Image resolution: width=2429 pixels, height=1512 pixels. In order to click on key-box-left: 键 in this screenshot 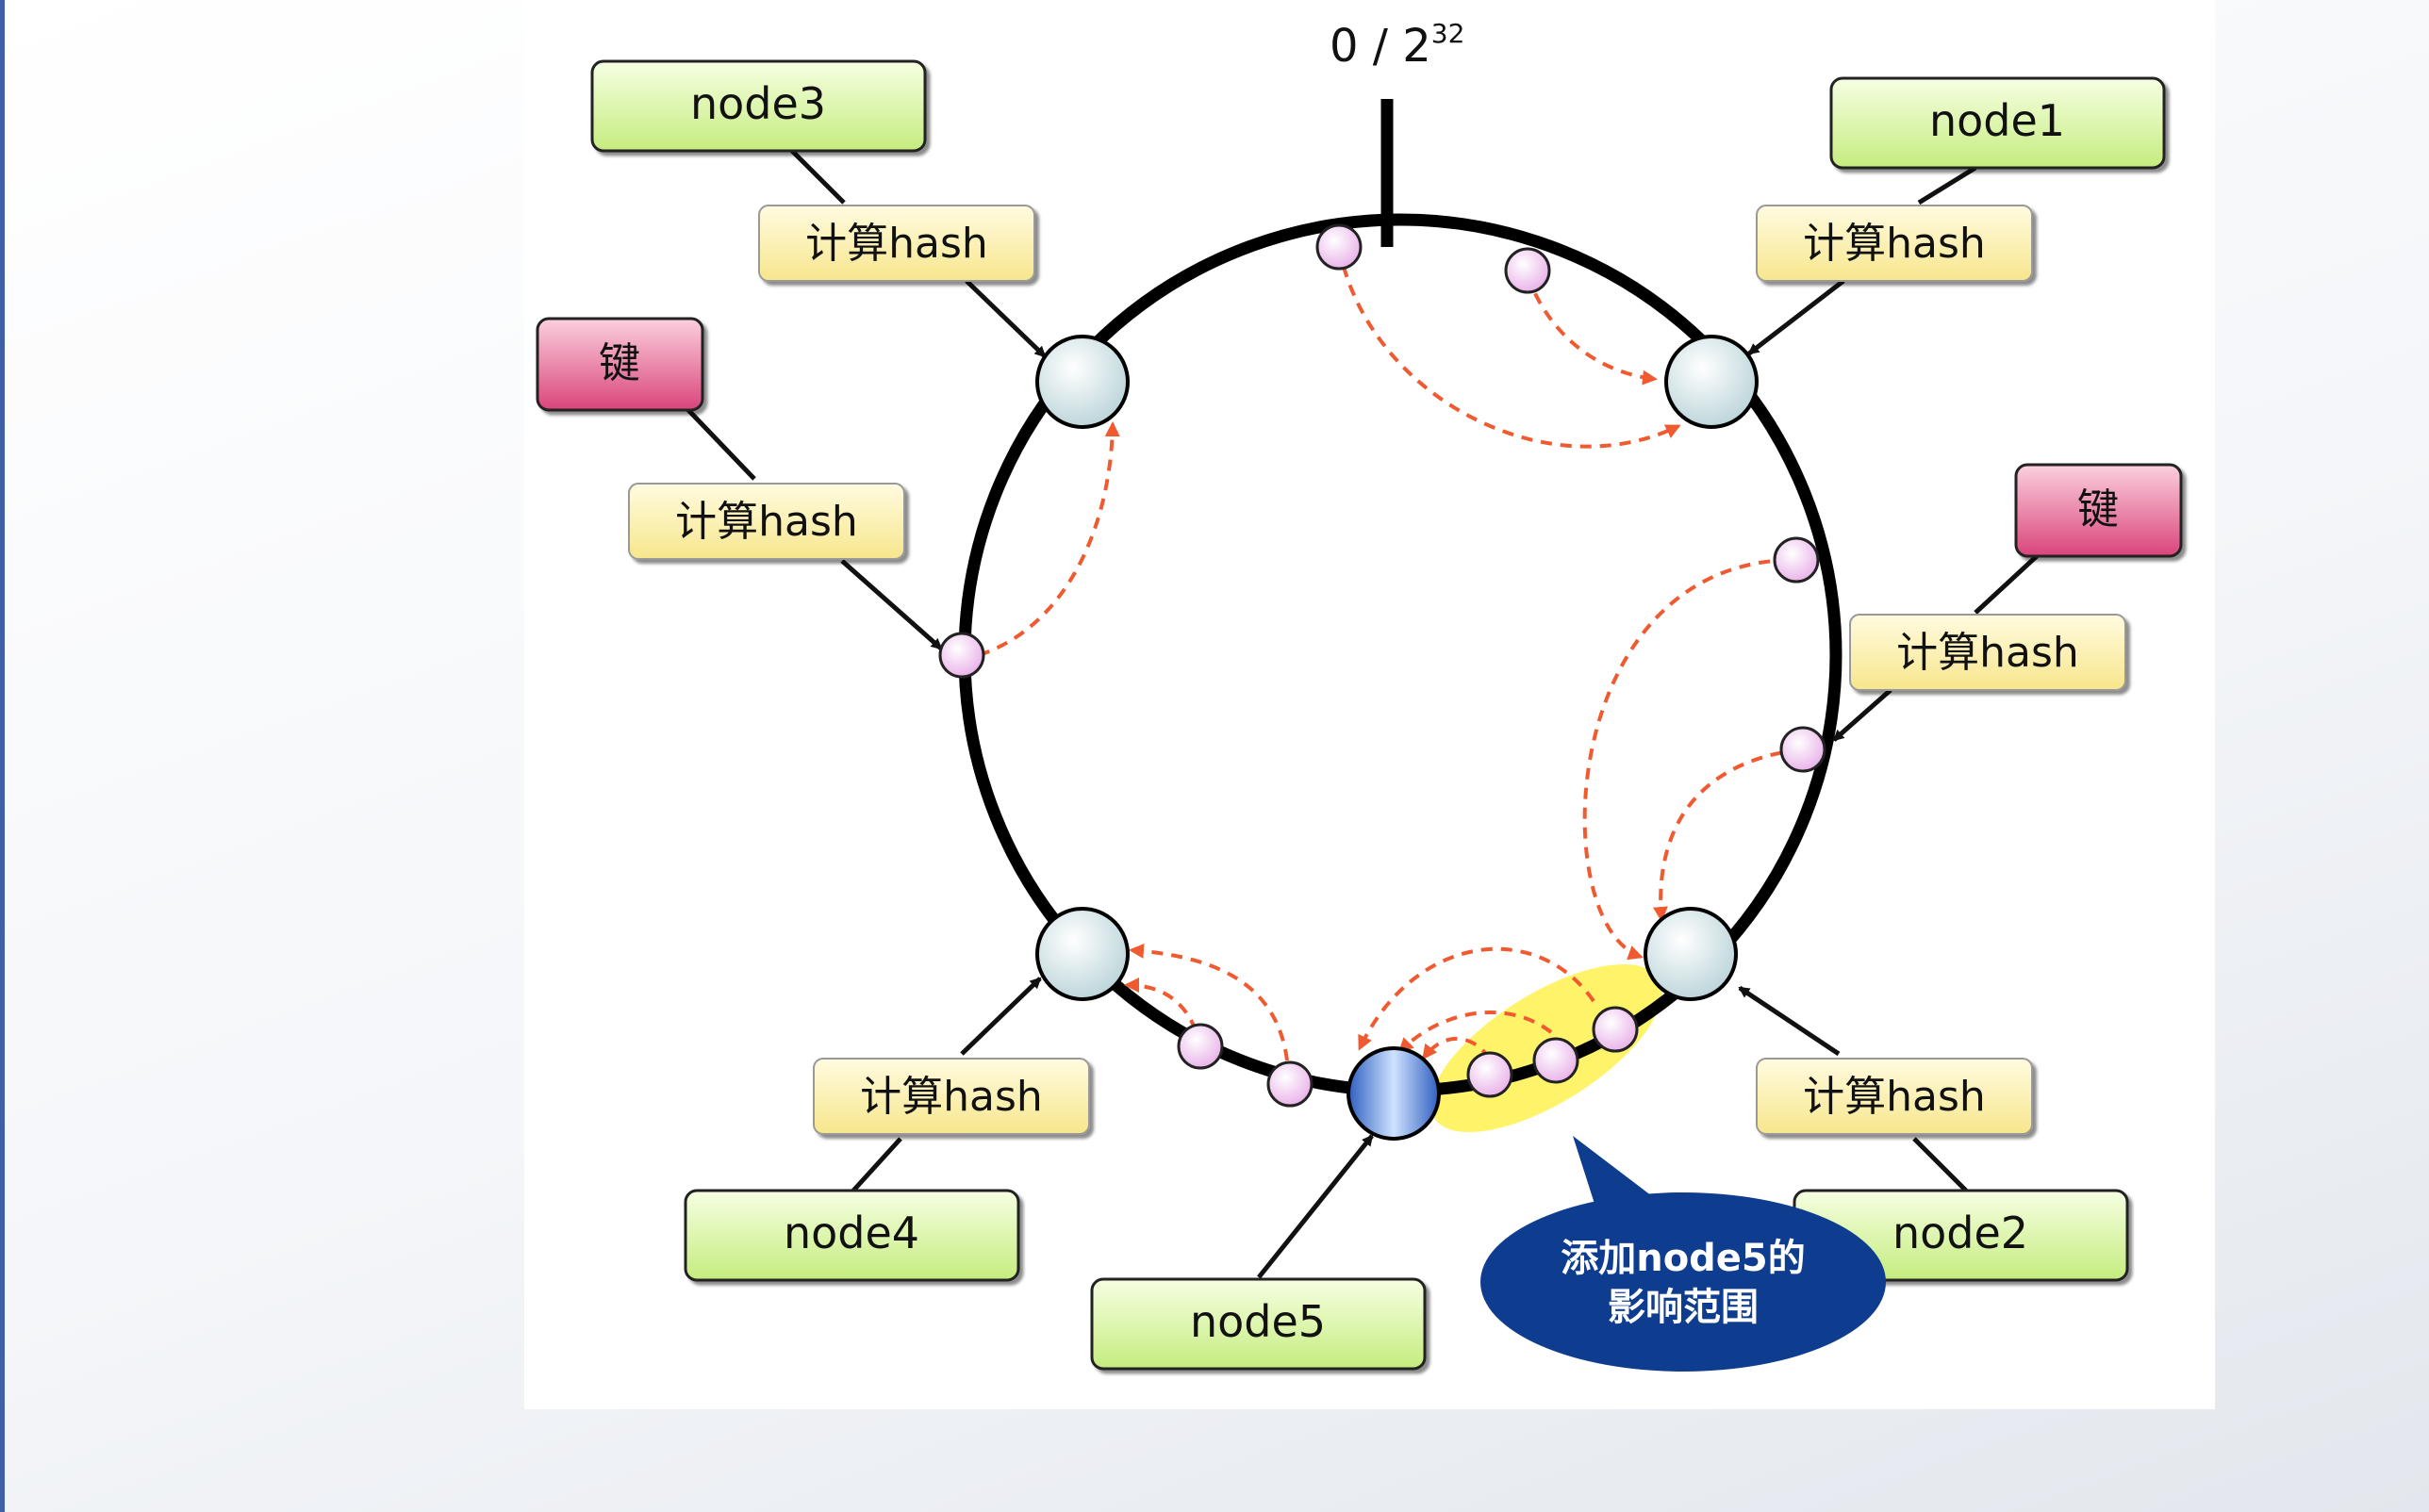, I will do `click(620, 364)`.